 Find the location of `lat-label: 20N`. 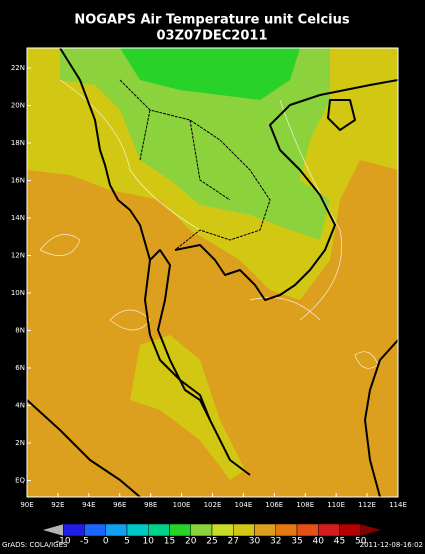

lat-label: 20N is located at coordinates (18, 106).